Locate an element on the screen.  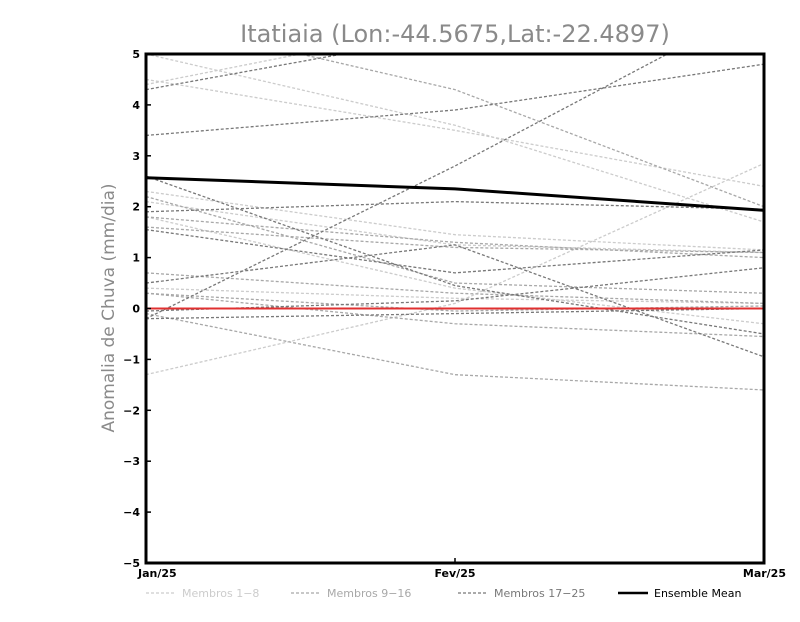
y-tick-label: 0 is located at coordinates (136, 309).